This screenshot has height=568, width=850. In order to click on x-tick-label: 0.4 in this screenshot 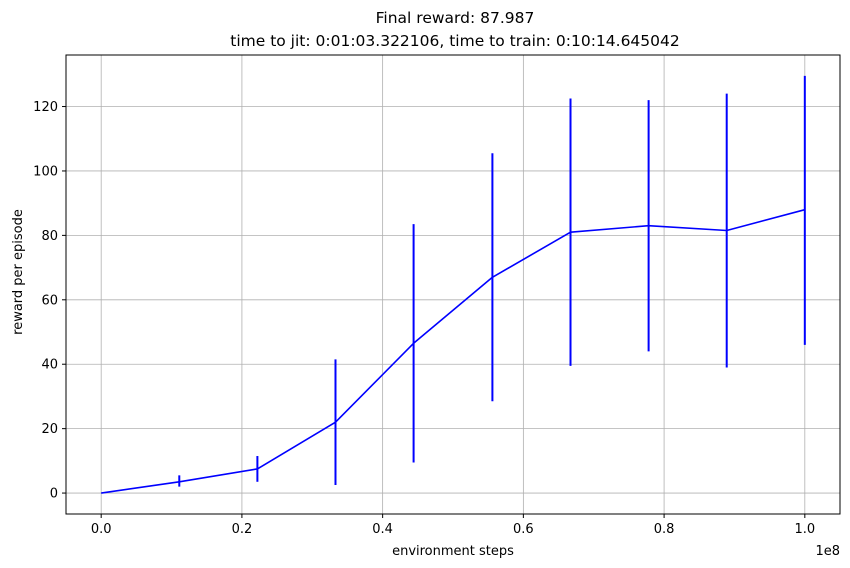, I will do `click(382, 529)`.